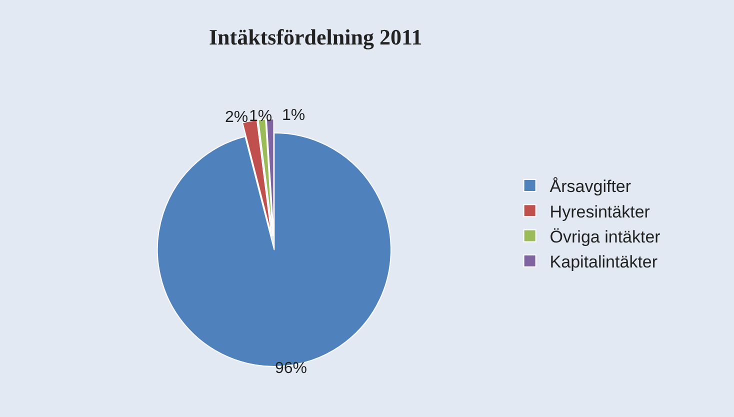 Image resolution: width=734 pixels, height=417 pixels. What do you see at coordinates (604, 262) in the screenshot?
I see `legend-label: Kapitalintäkter` at bounding box center [604, 262].